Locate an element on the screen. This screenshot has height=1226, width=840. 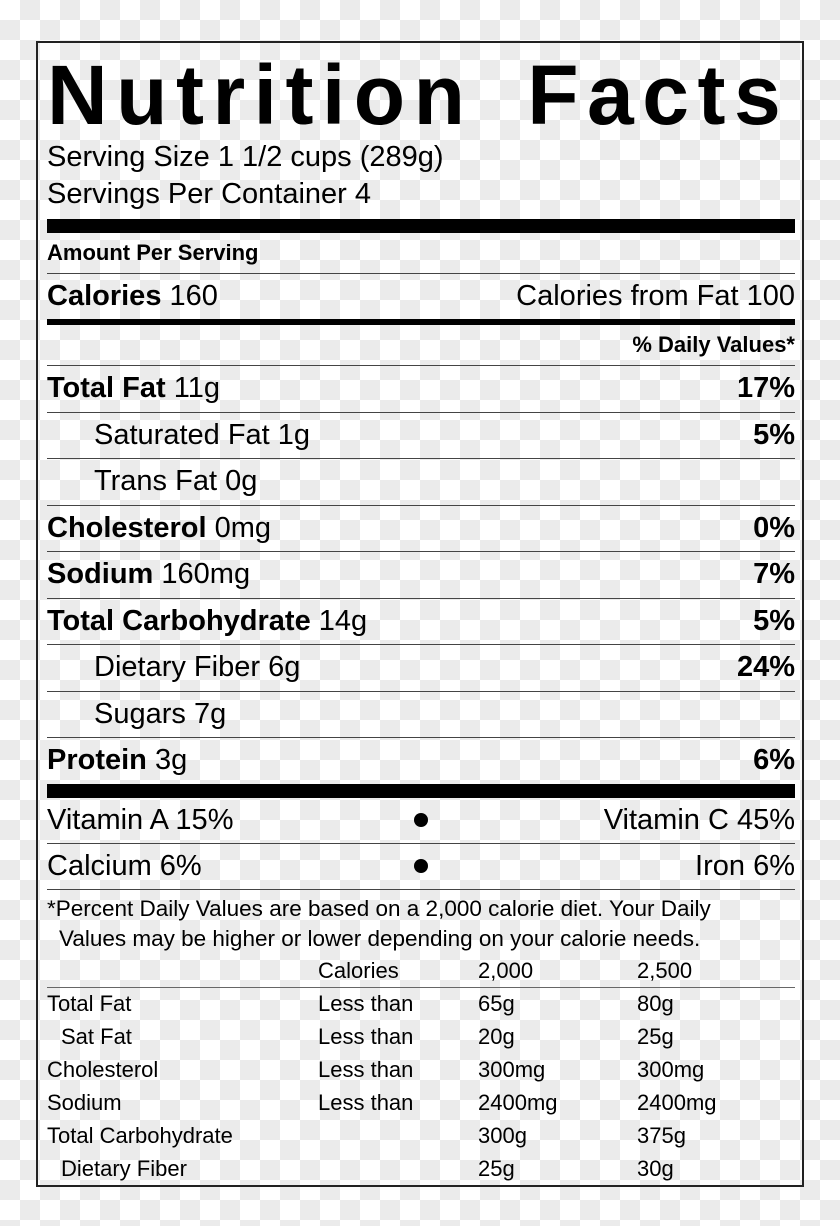
nutrient-label: Total Fat is located at coordinates (106, 388).